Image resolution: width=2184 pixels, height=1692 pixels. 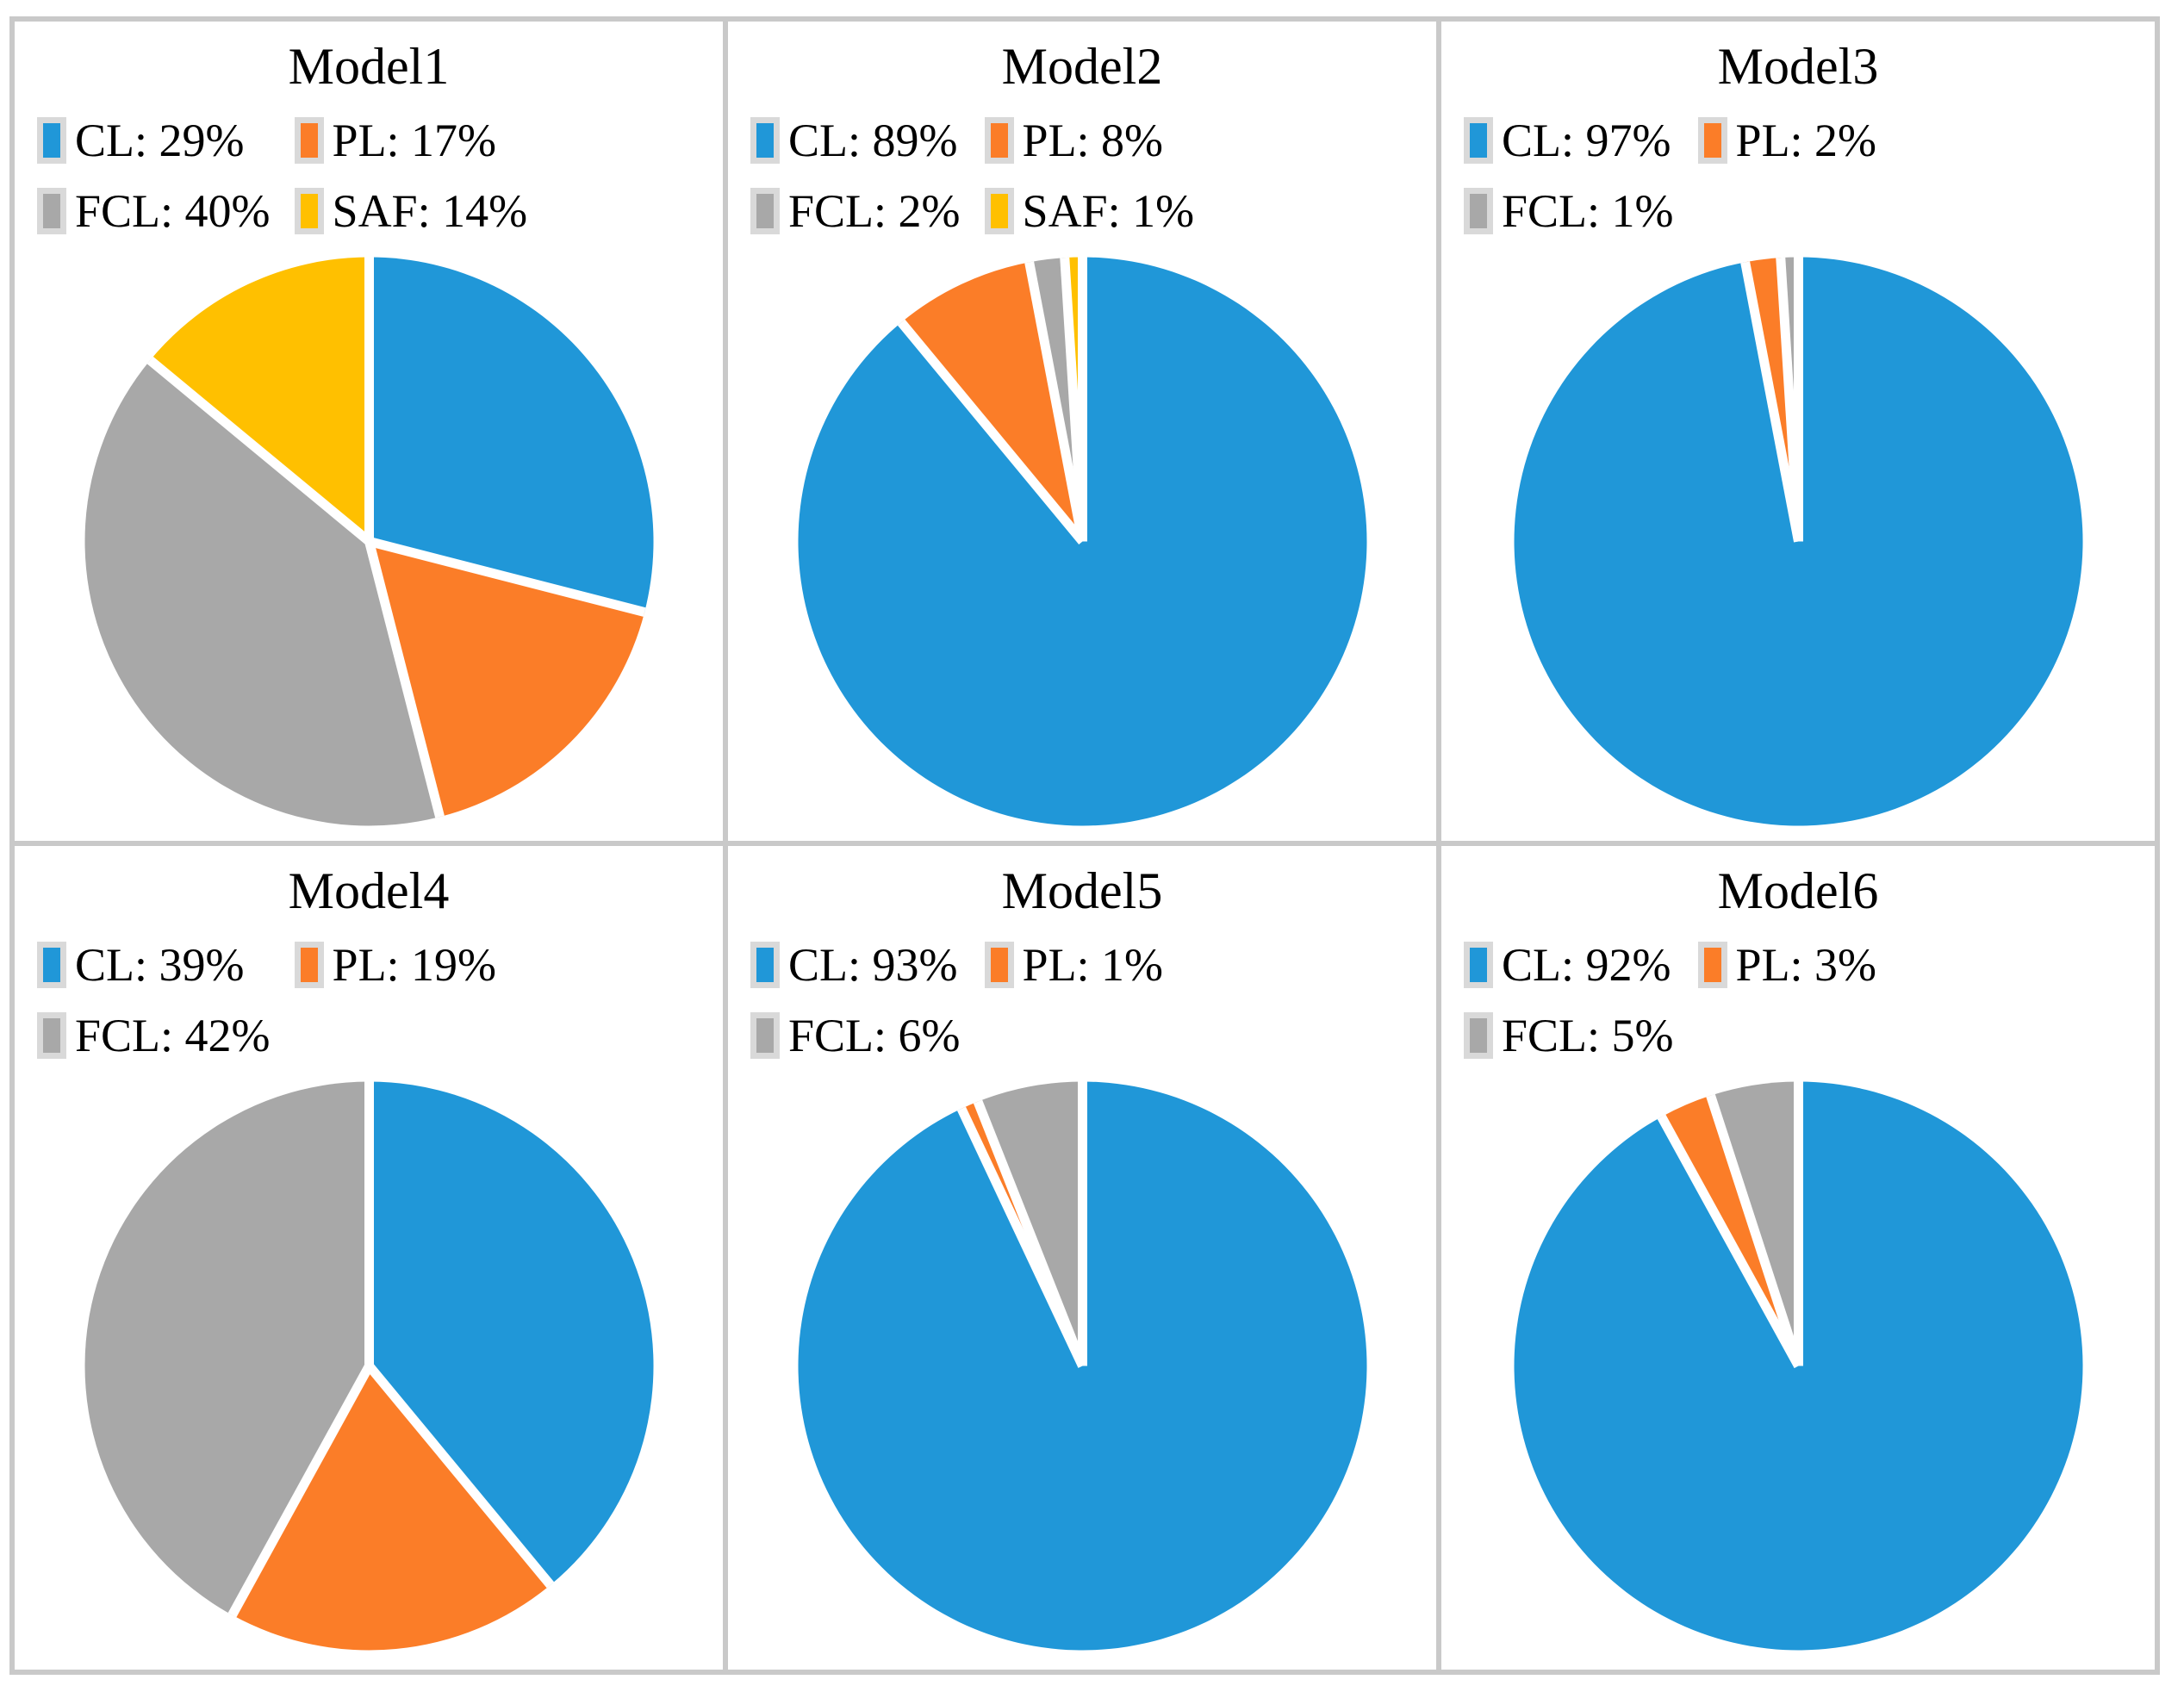 I want to click on legend-item-pl: PL: 19%, so click(x=396, y=965).